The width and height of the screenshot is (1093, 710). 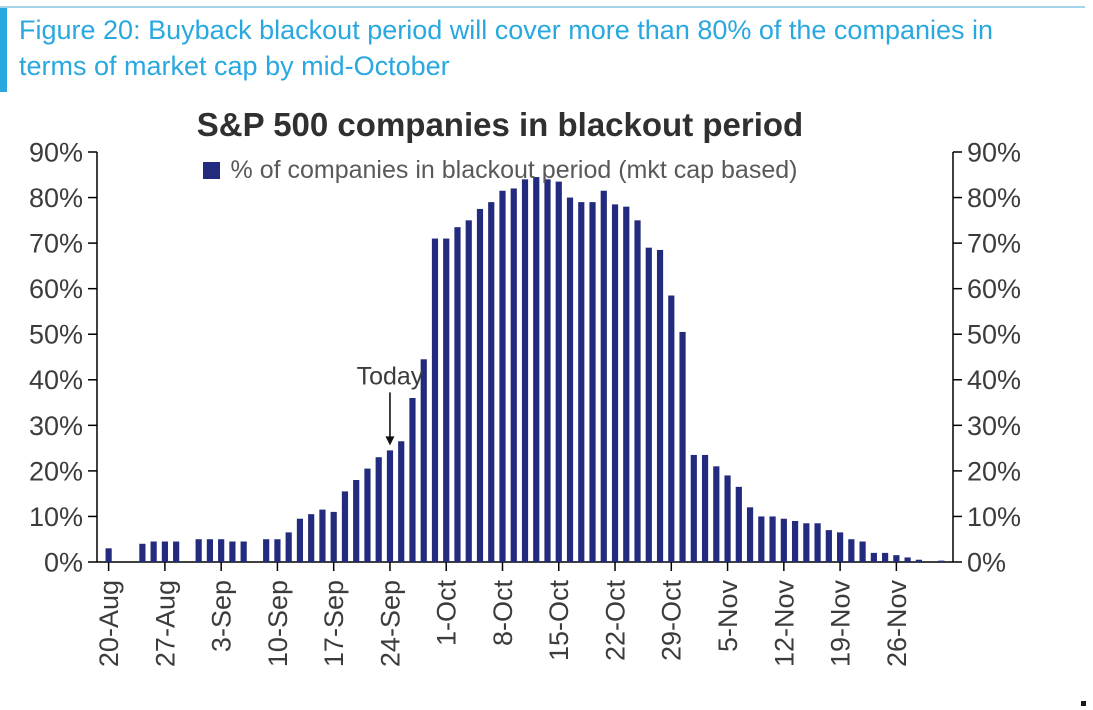 What do you see at coordinates (334, 623) in the screenshot?
I see `x-tick-label-17-Sep: 17-Sep` at bounding box center [334, 623].